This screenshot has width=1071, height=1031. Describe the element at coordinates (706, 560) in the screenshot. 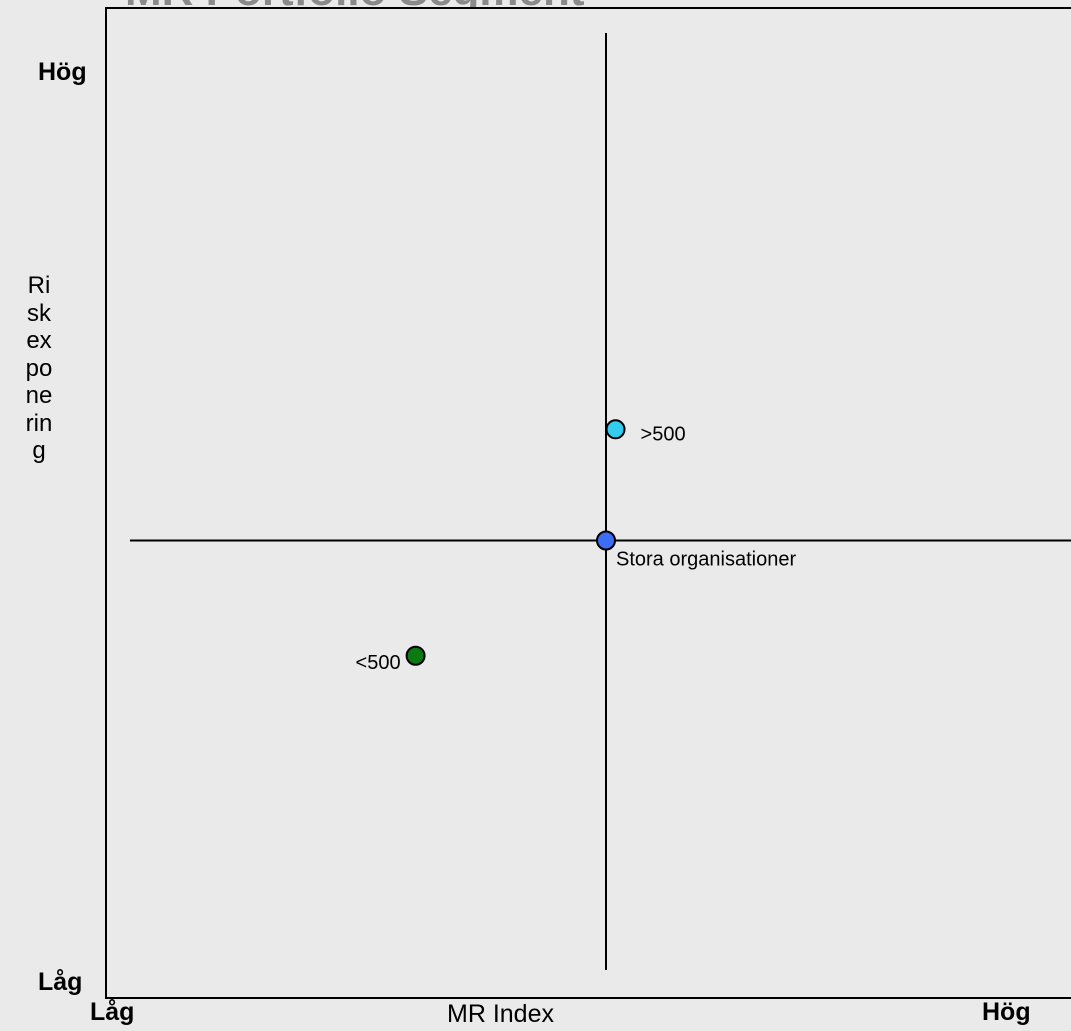

I see `data-point-label-1: Stora organisationer` at that location.